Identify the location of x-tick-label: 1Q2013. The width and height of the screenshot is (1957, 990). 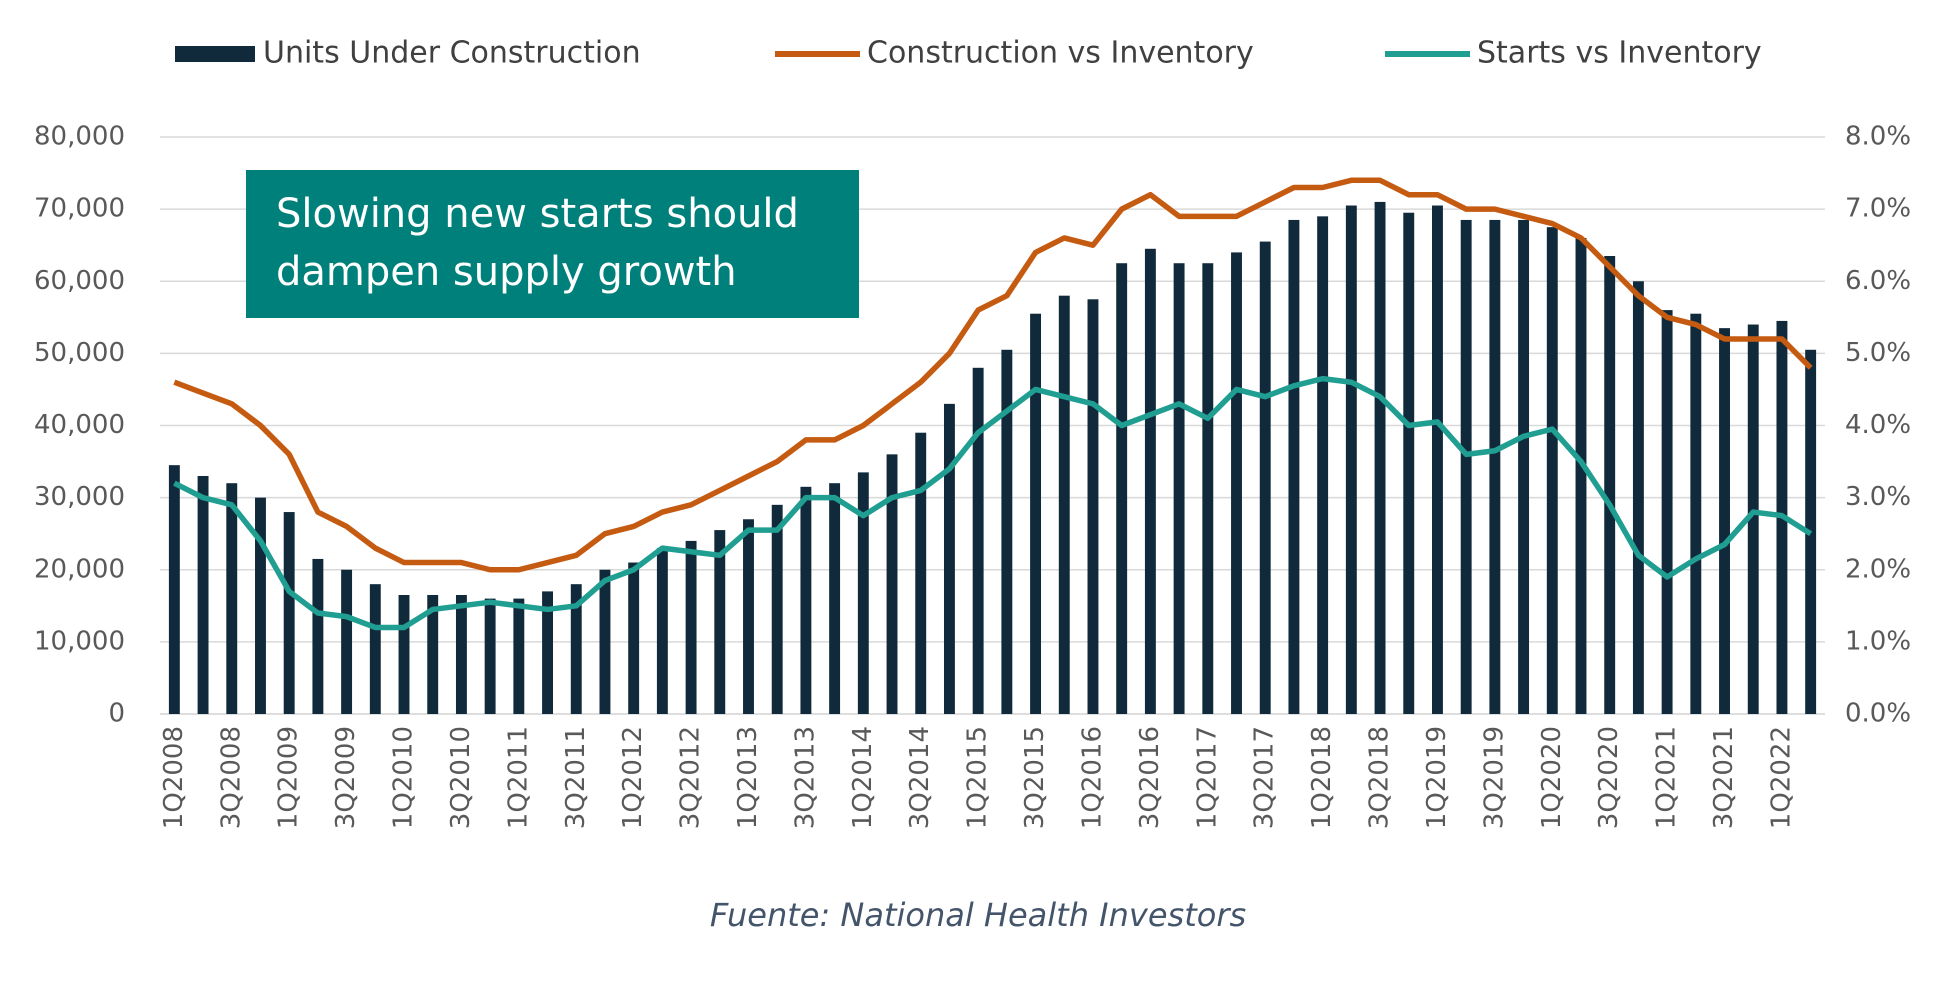
(748, 777).